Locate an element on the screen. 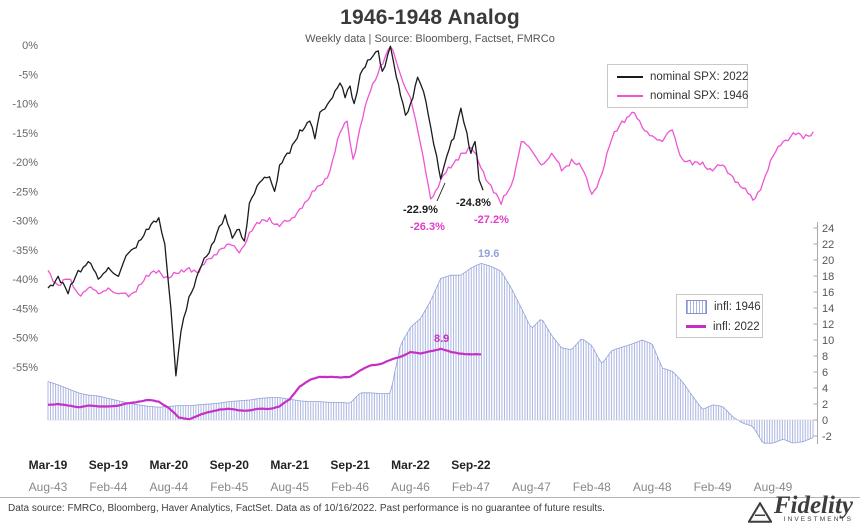 This screenshot has width=860, height=524. svg-text: Mar-22 is located at coordinates (410, 465).